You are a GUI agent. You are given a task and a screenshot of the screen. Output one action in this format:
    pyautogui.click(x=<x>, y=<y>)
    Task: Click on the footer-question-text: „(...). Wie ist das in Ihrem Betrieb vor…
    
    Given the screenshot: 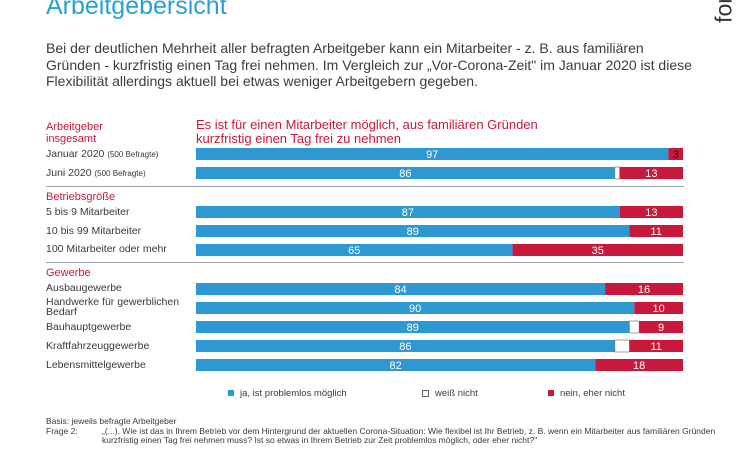 What is the action you would take?
    pyautogui.click(x=409, y=435)
    